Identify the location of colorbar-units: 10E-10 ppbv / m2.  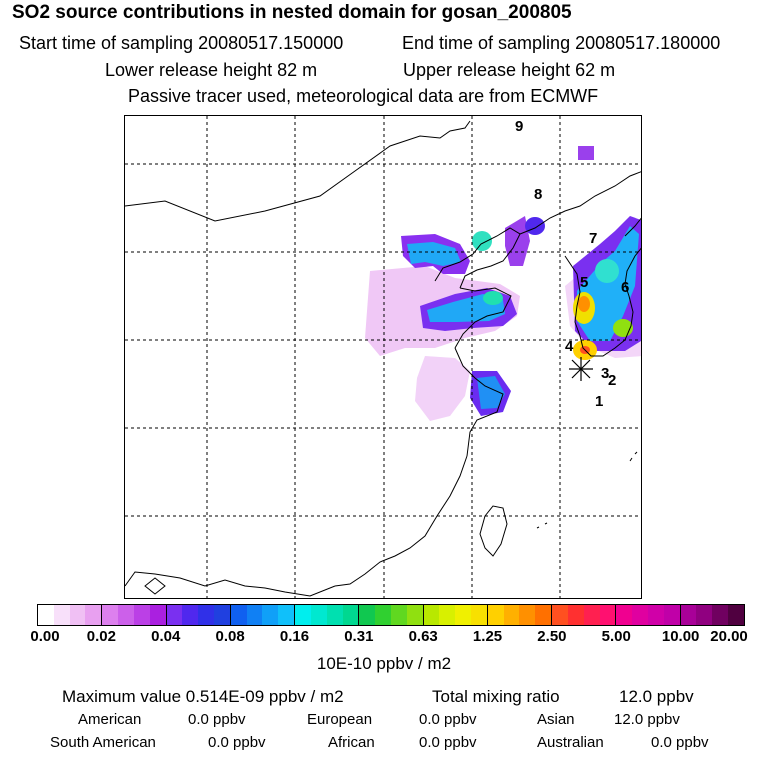
(384, 663).